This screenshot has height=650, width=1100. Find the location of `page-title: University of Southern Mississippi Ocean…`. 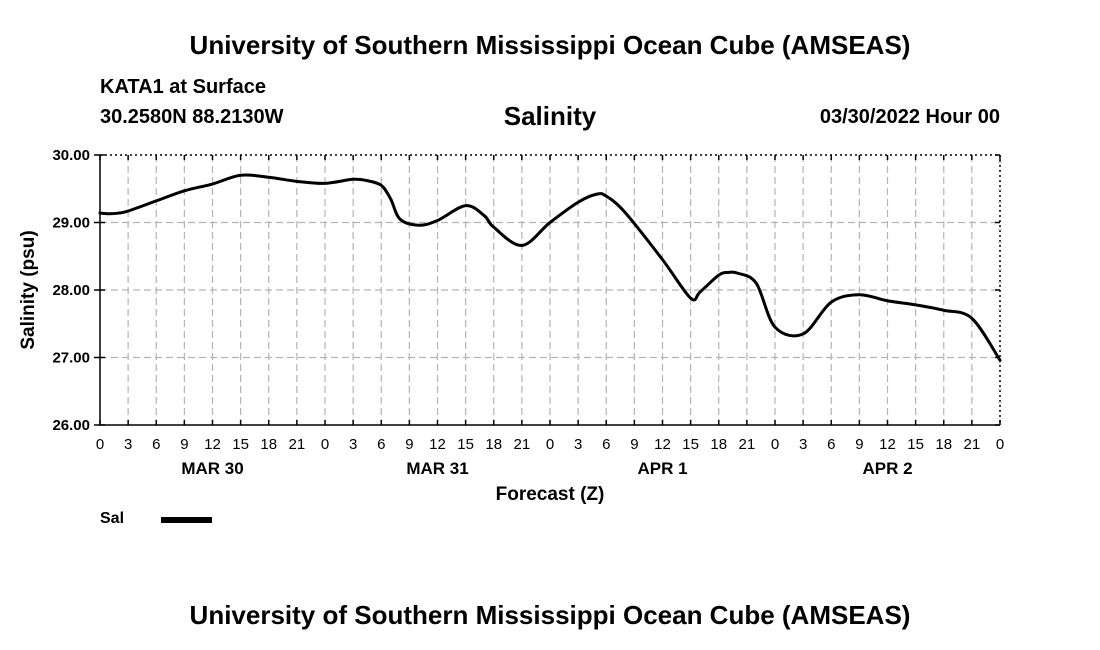

page-title: University of Southern Mississippi Ocean… is located at coordinates (550, 45).